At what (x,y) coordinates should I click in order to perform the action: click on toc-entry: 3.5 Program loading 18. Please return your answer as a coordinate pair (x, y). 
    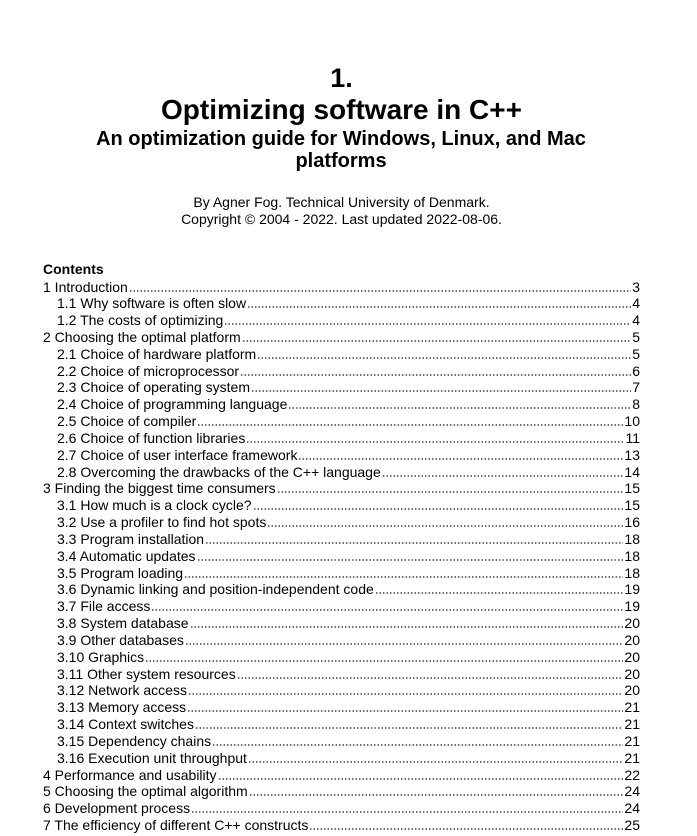
    Looking at the image, I should click on (341, 573).